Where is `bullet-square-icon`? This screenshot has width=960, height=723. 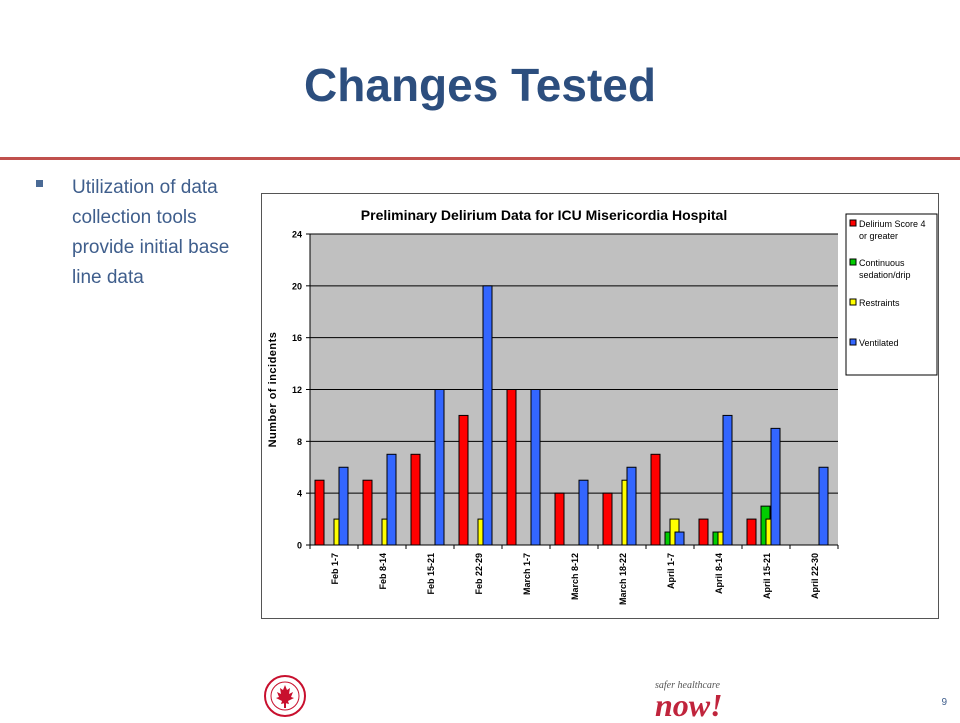
bullet-square-icon is located at coordinates (39, 183).